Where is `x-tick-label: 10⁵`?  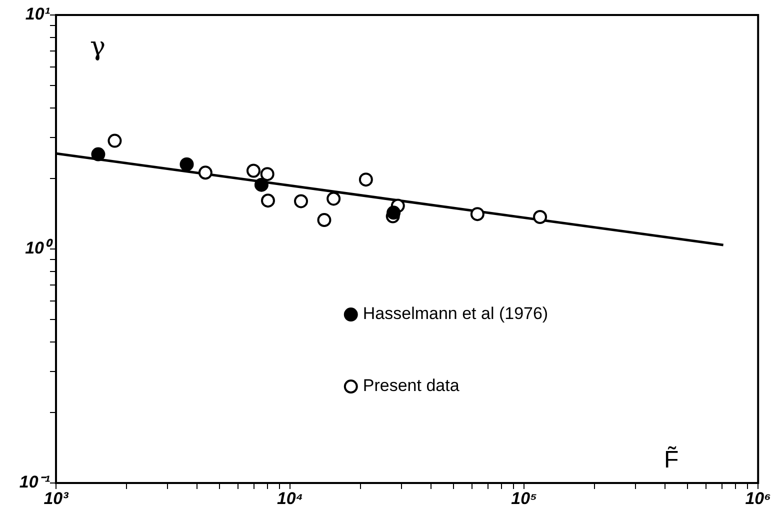
x-tick-label: 10⁵ is located at coordinates (524, 498).